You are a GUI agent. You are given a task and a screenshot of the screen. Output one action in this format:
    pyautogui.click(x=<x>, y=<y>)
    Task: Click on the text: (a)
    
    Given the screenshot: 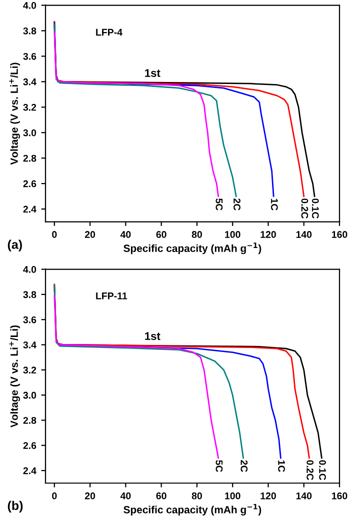 What is the action you would take?
    pyautogui.click(x=15, y=246)
    